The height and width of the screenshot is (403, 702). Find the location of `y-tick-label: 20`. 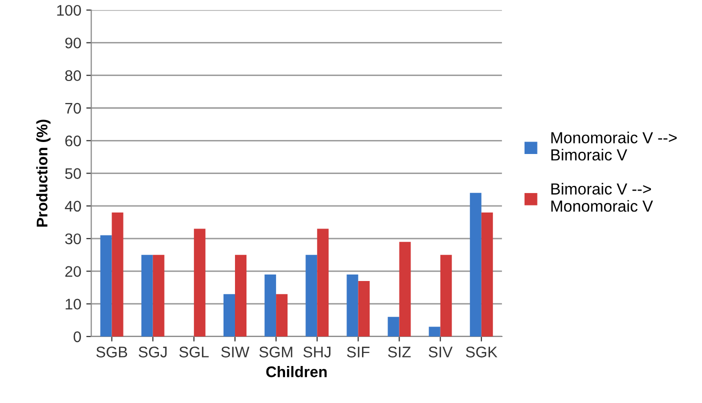

y-tick-label: 20 is located at coordinates (73, 271).